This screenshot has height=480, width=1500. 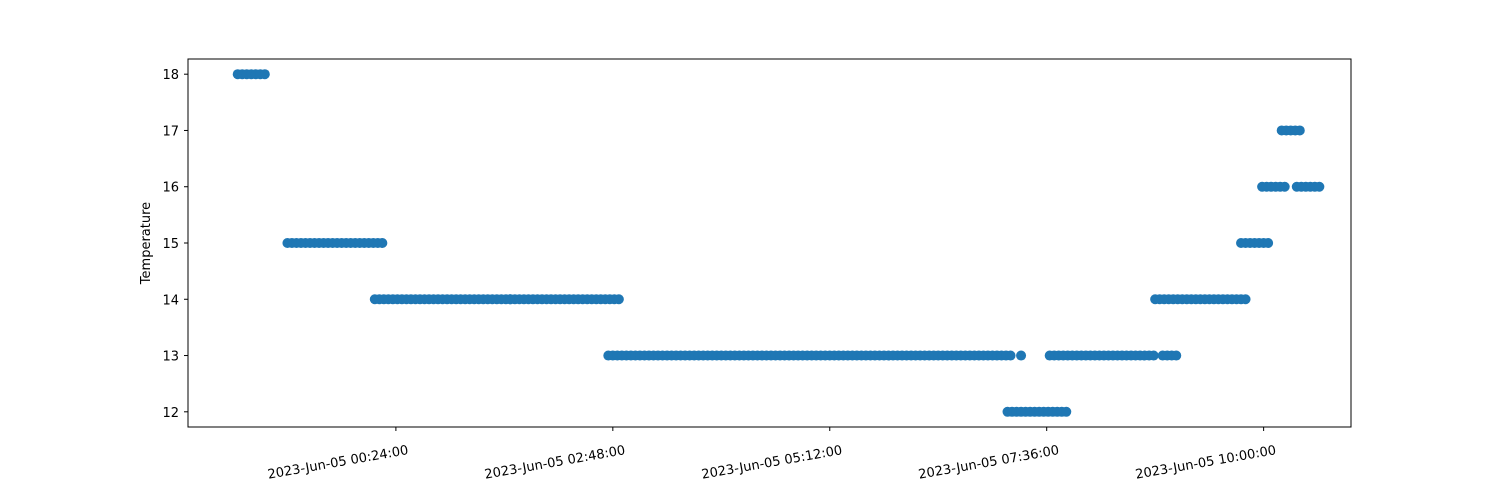 What do you see at coordinates (170, 300) in the screenshot?
I see `y-tick-label: 14` at bounding box center [170, 300].